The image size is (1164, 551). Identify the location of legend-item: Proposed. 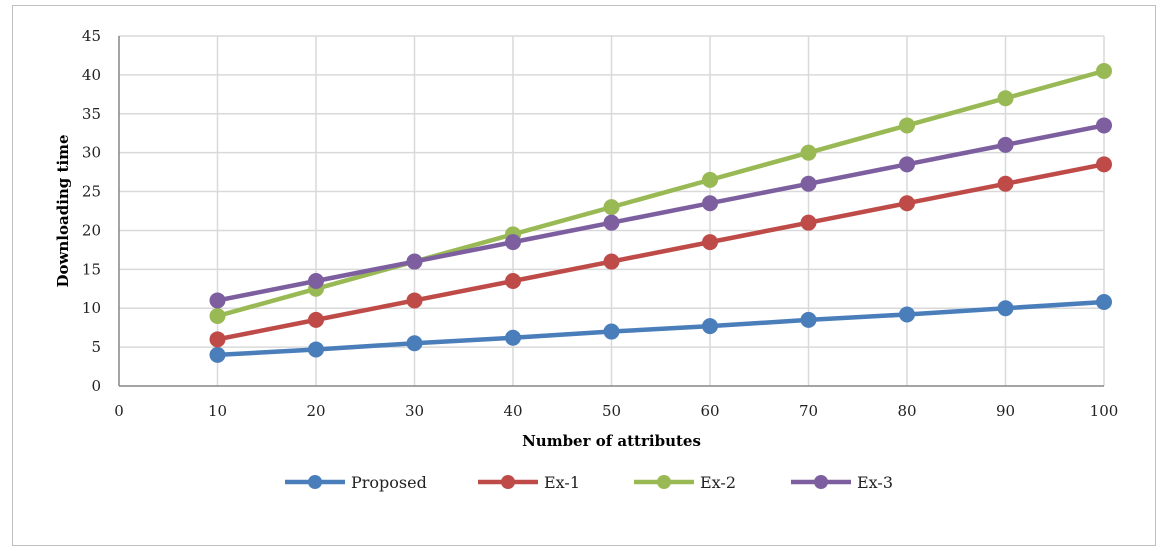
(356, 482).